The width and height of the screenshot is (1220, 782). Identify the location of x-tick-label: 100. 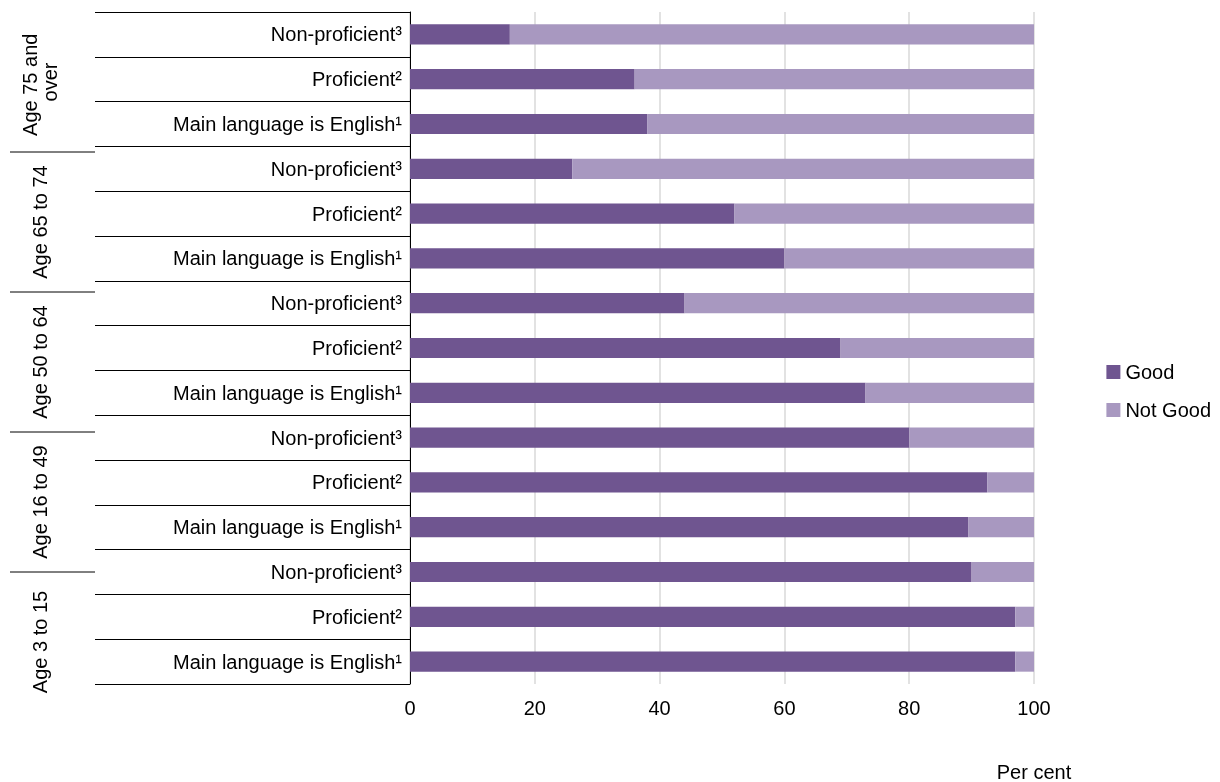
(1034, 708).